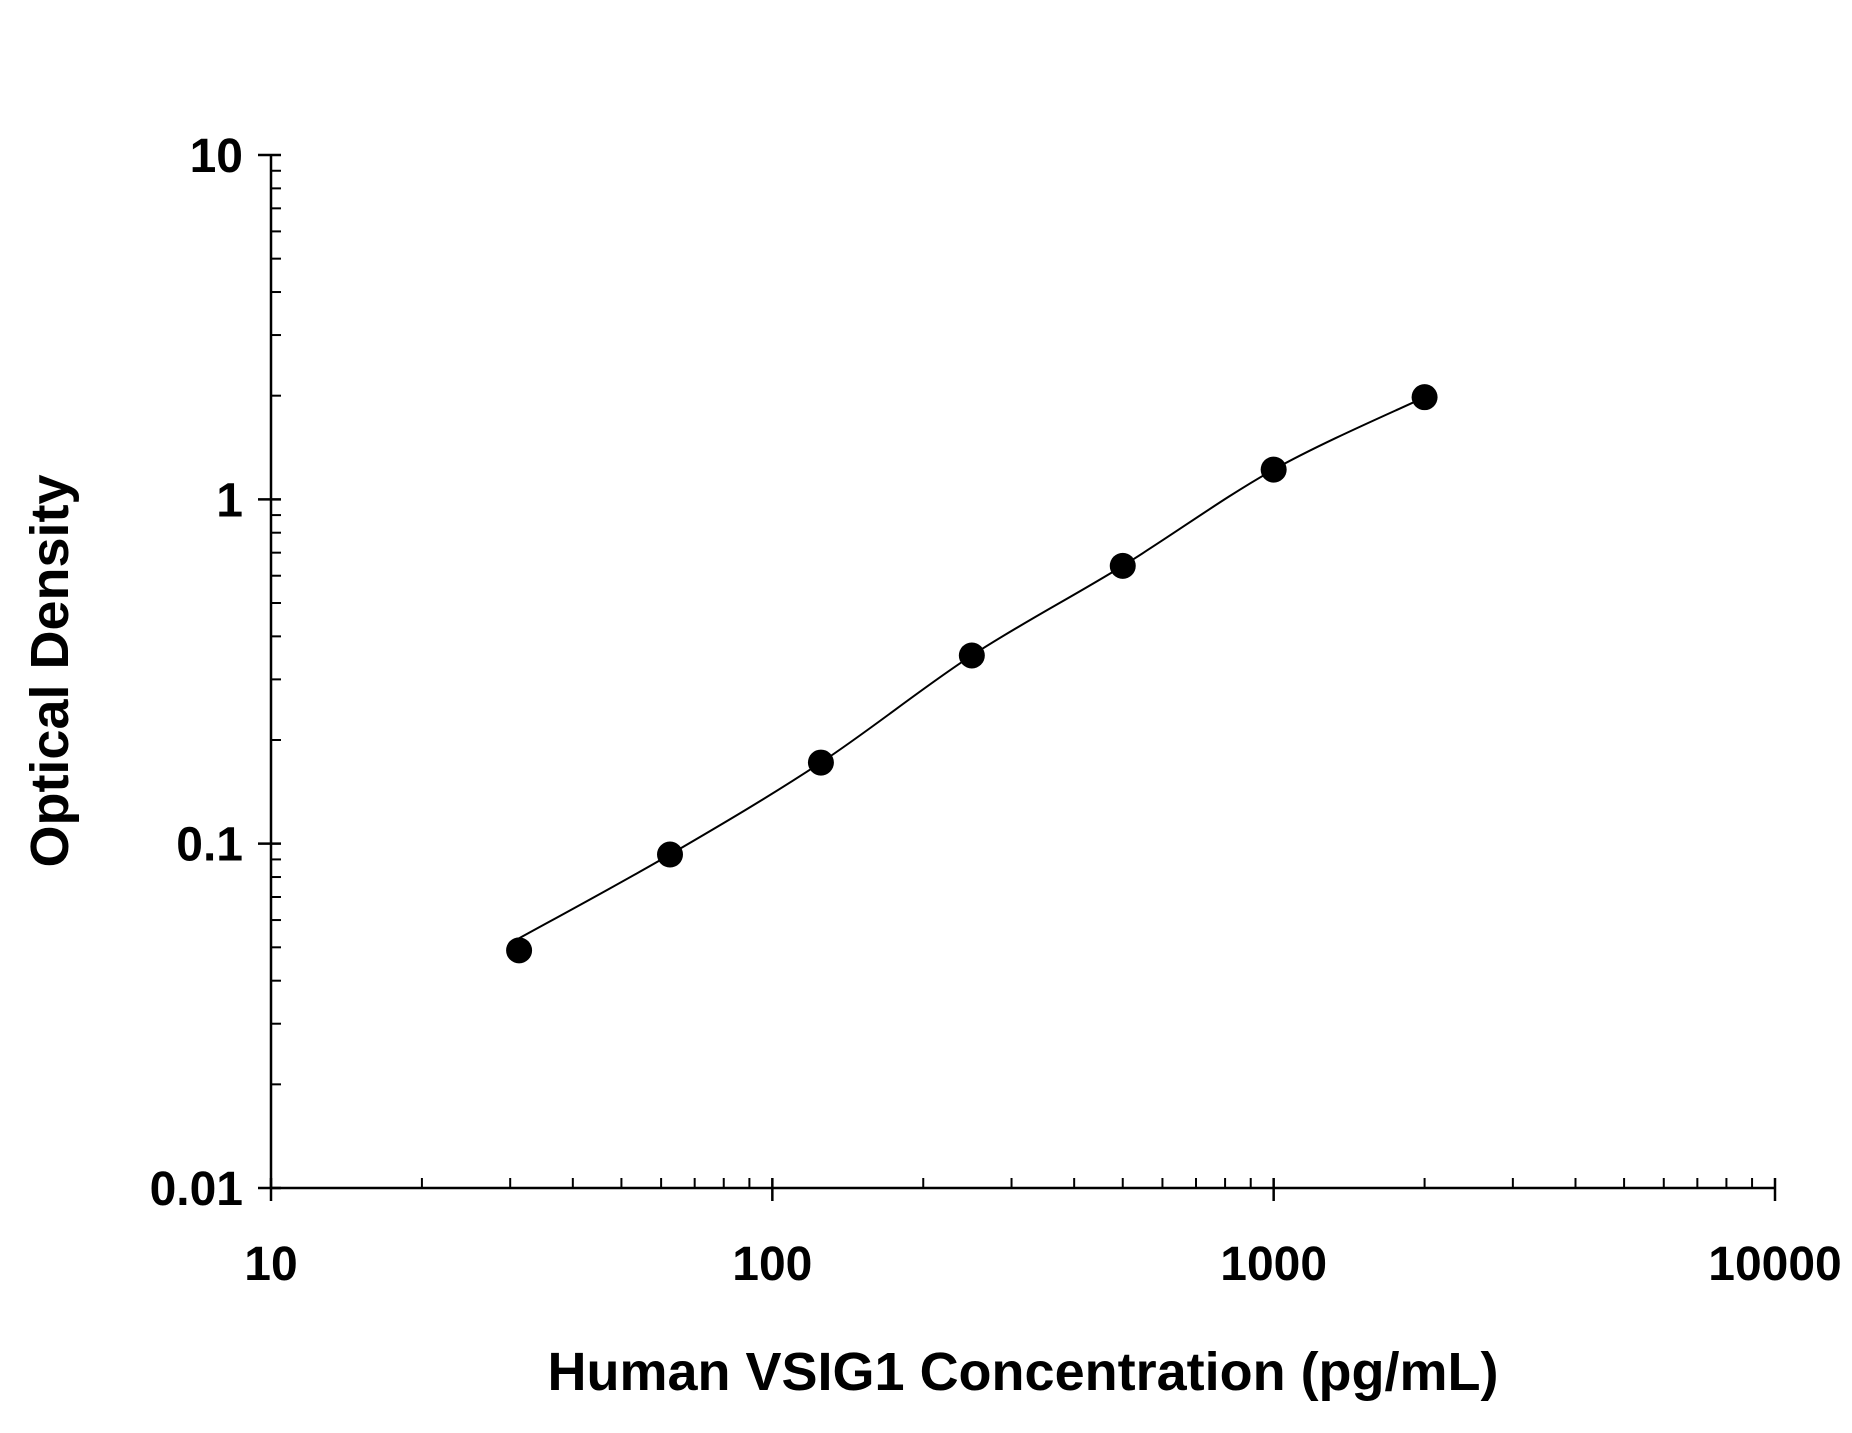 The width and height of the screenshot is (1852, 1433). What do you see at coordinates (50, 670) in the screenshot?
I see `y-axis-label: Optical Density` at bounding box center [50, 670].